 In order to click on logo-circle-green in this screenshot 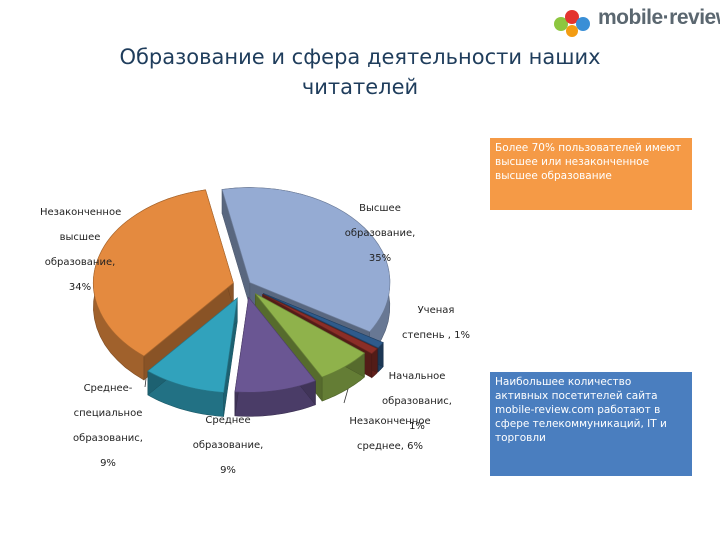, I will do `click(561, 24)`.